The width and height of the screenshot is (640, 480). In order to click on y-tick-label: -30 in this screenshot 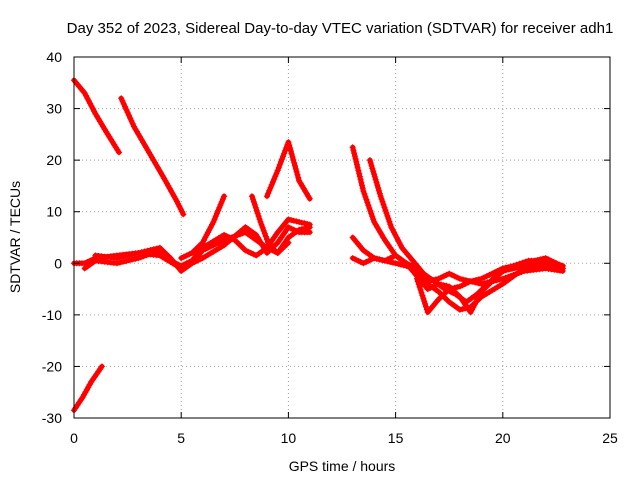, I will do `click(52, 418)`.